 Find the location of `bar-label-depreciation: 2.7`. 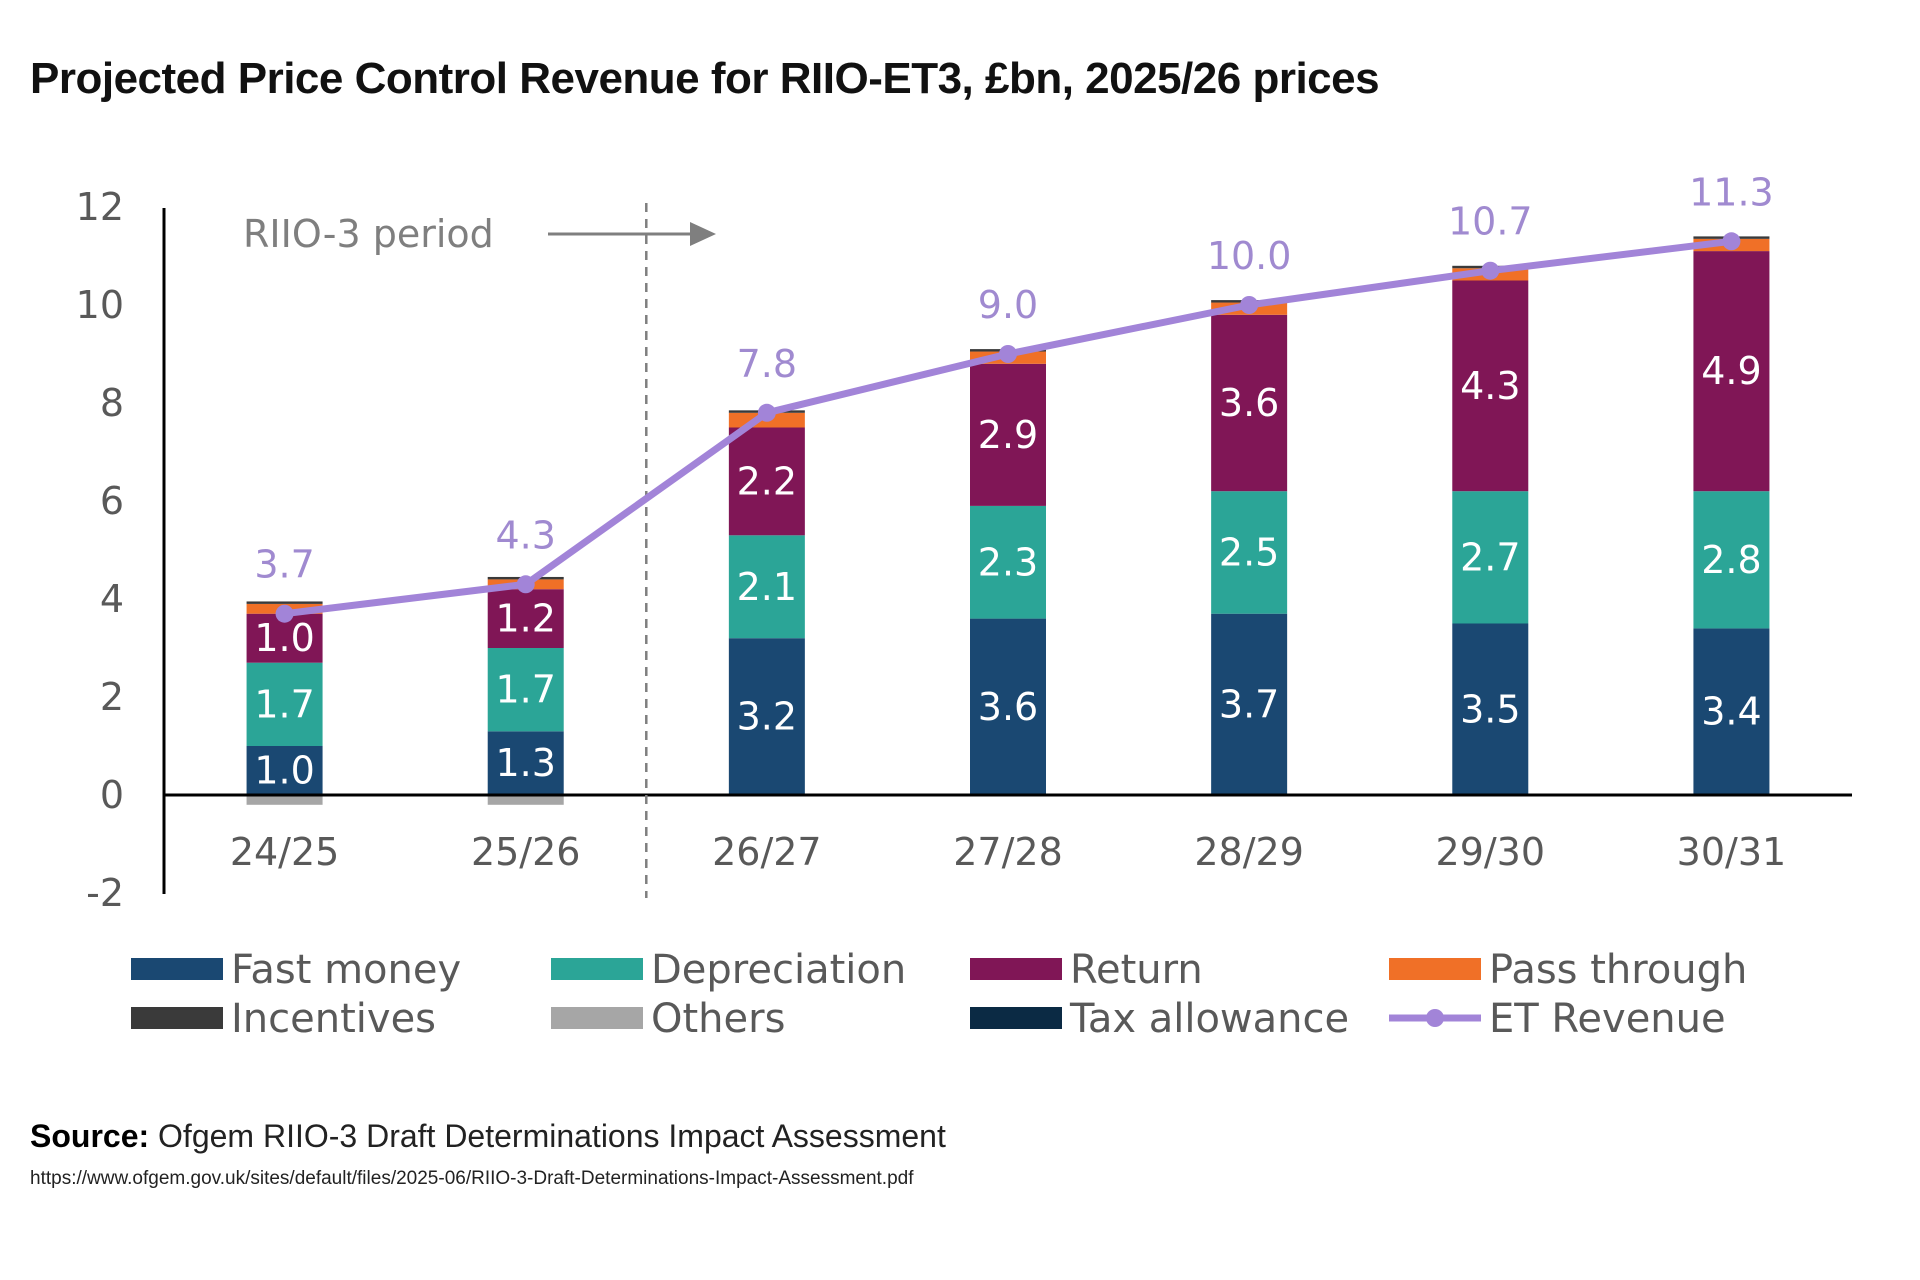

bar-label-depreciation: 2.7 is located at coordinates (1490, 557).